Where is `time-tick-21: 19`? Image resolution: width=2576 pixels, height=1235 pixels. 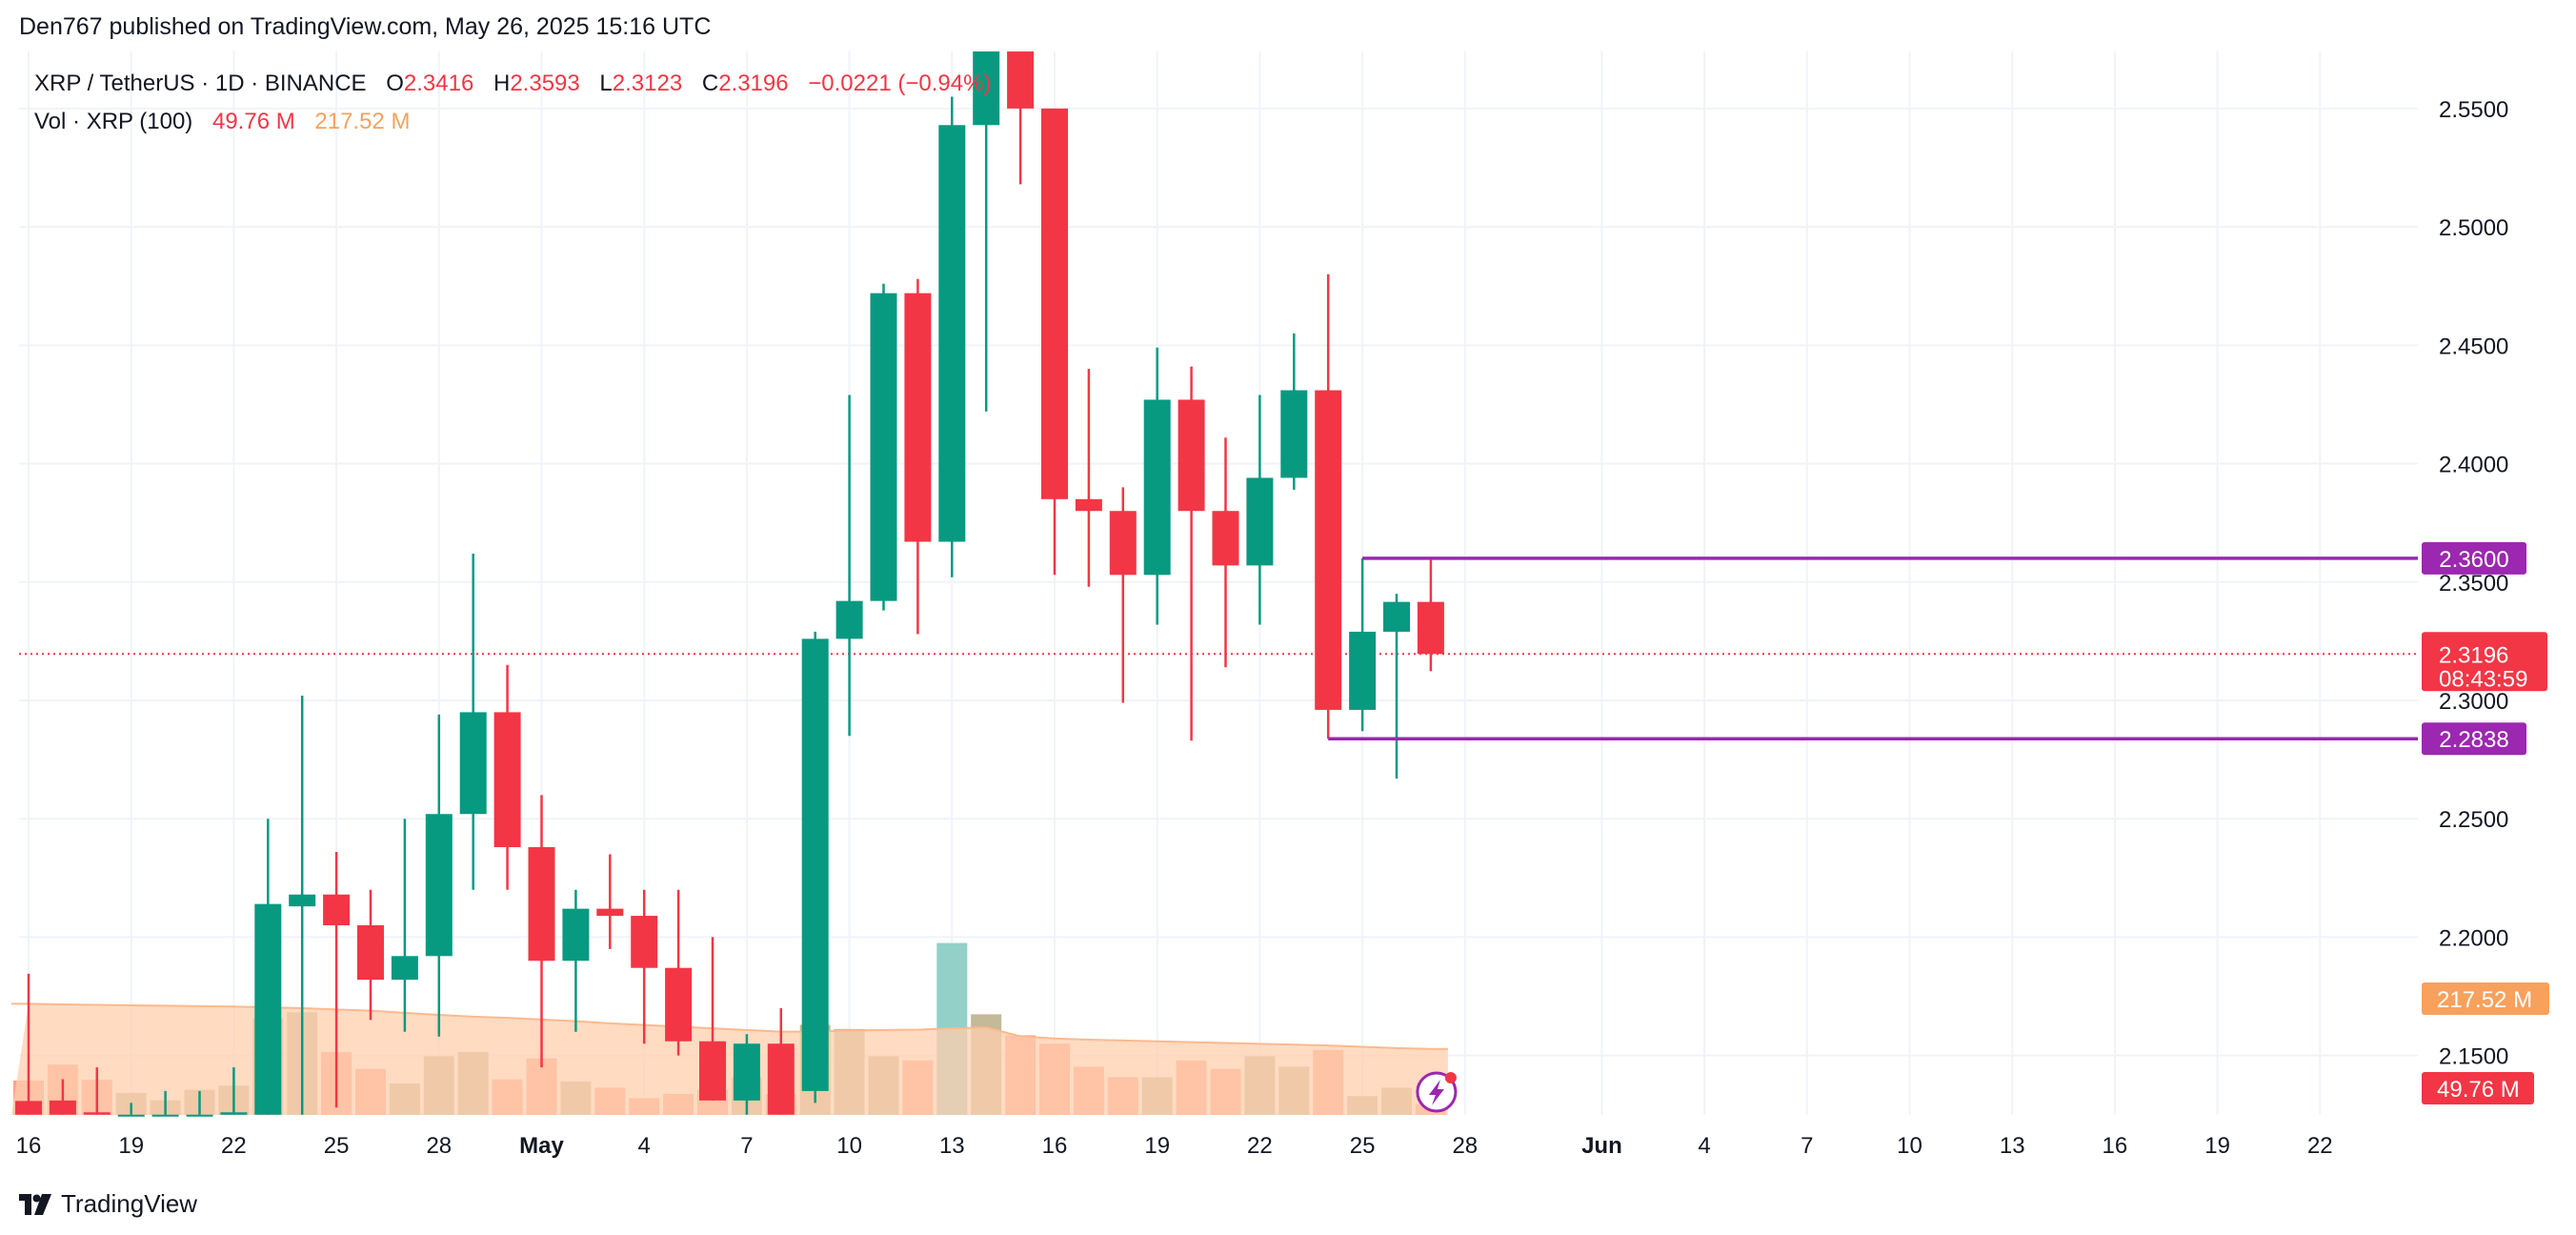 time-tick-21: 19 is located at coordinates (2217, 1146).